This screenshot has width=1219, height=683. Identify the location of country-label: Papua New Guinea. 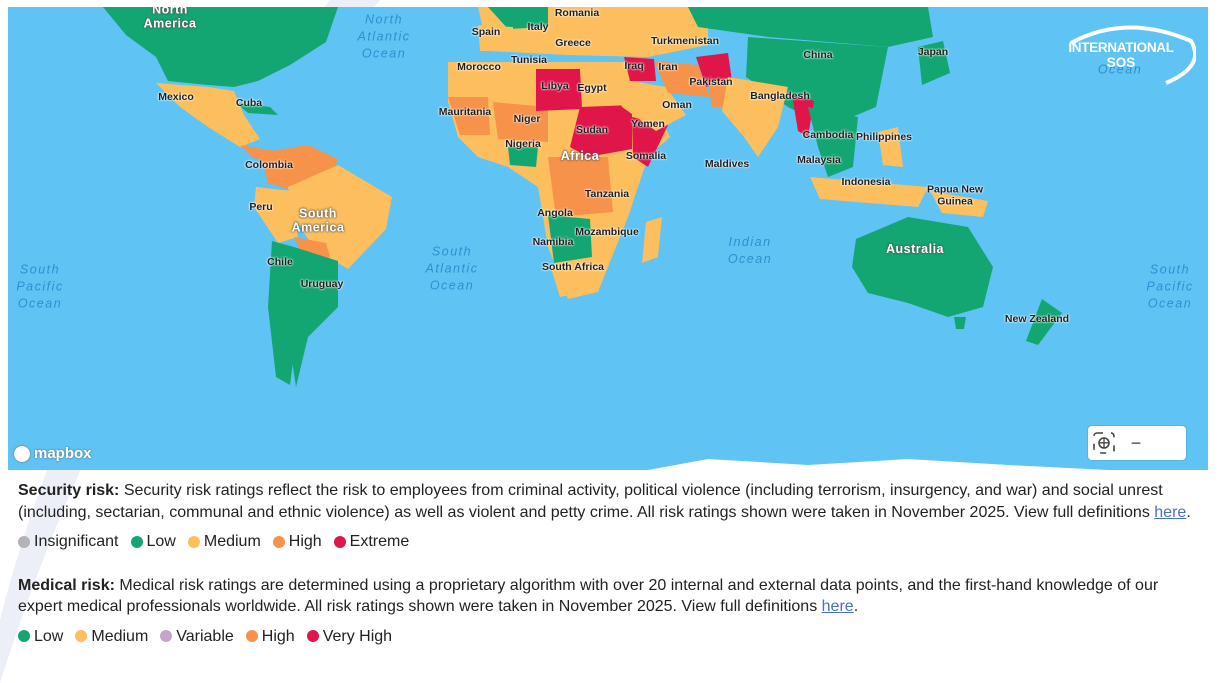
(955, 195).